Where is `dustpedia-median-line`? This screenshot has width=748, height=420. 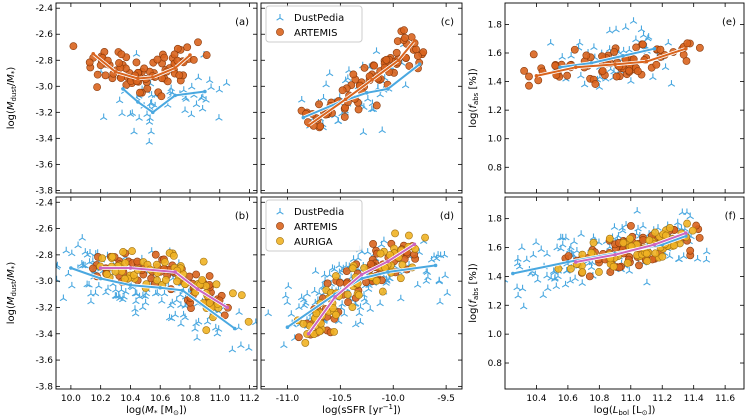 dustpedia-median-line is located at coordinates (164, 101).